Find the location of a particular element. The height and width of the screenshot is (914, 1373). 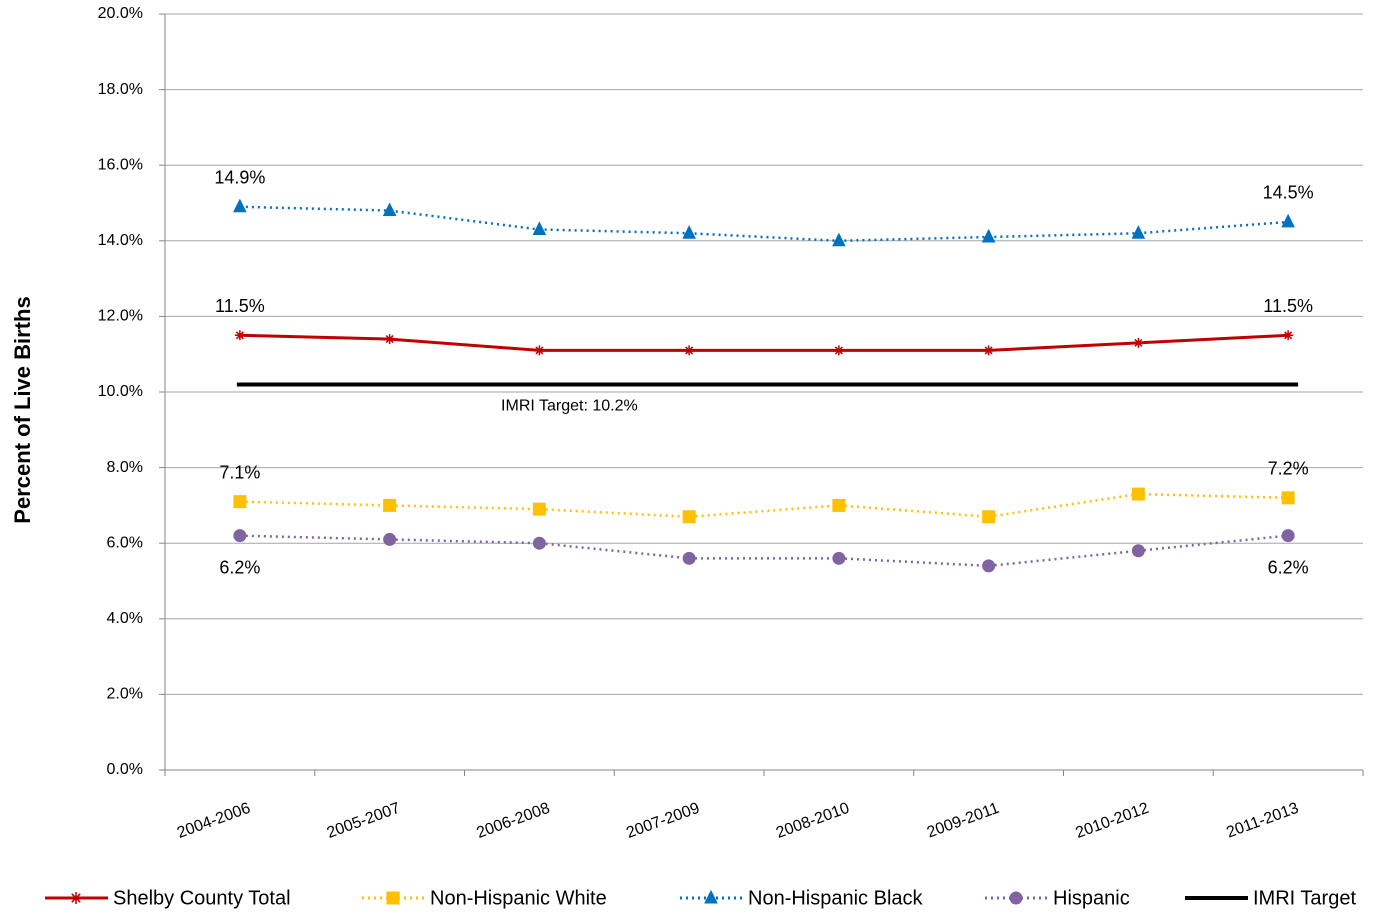

legend-item: Shelby County Total is located at coordinates (168, 898).